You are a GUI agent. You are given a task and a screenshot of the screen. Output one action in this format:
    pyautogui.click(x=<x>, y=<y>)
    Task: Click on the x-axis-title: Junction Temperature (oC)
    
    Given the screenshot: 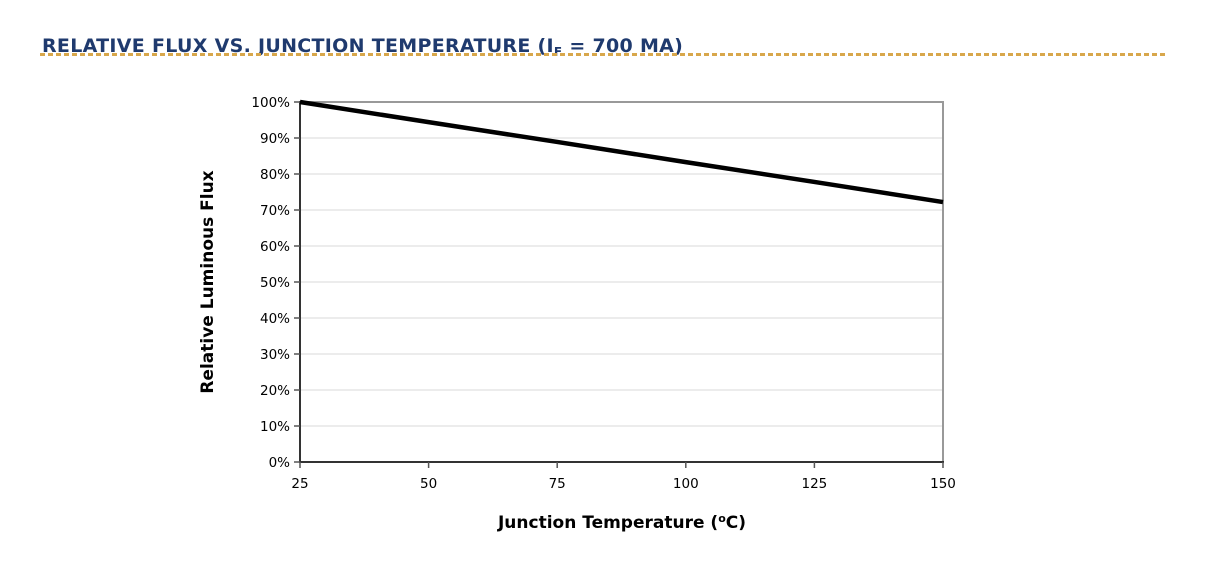 What is the action you would take?
    pyautogui.click(x=621, y=522)
    